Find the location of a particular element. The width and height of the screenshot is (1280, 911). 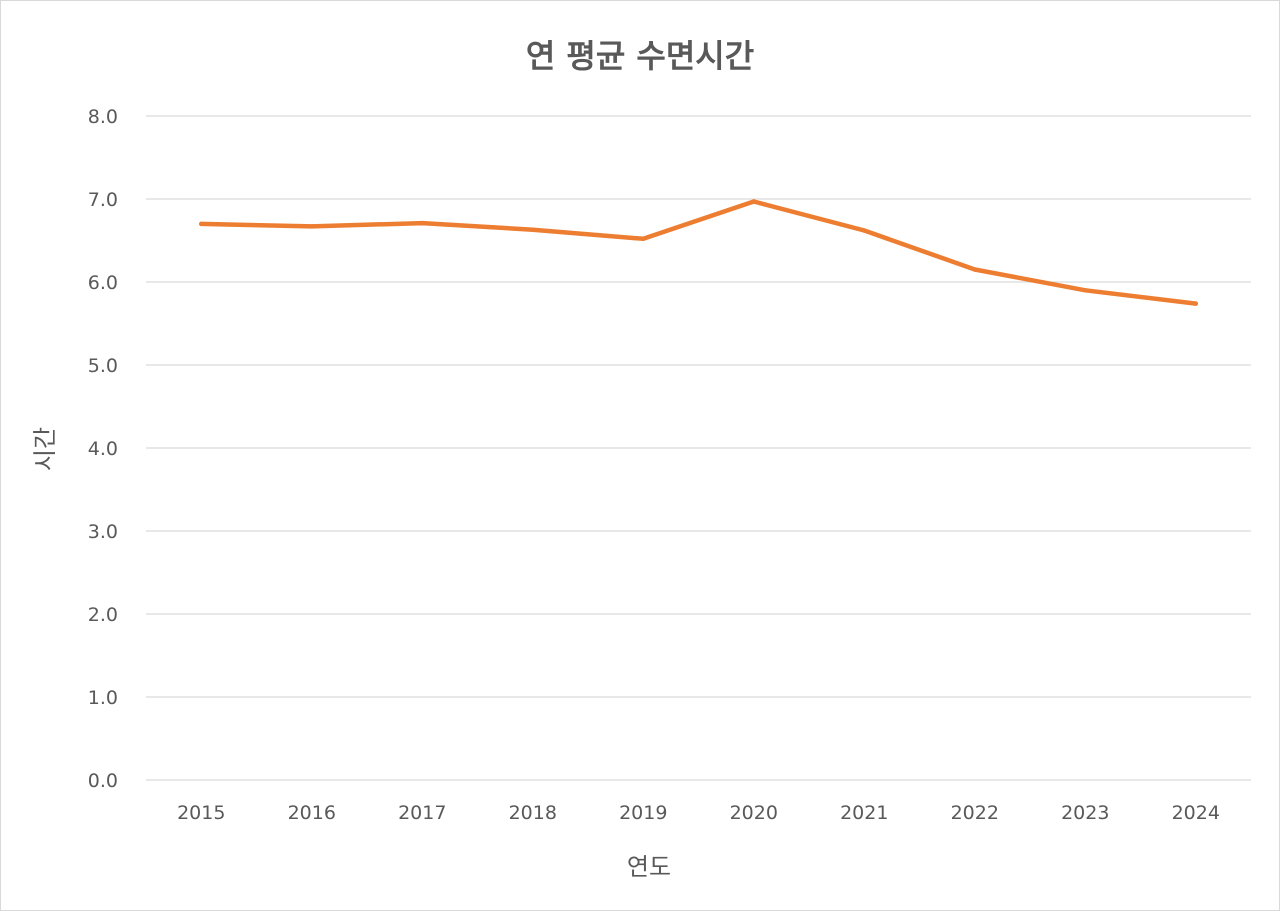

x-tick-label: 2016 is located at coordinates (312, 813).